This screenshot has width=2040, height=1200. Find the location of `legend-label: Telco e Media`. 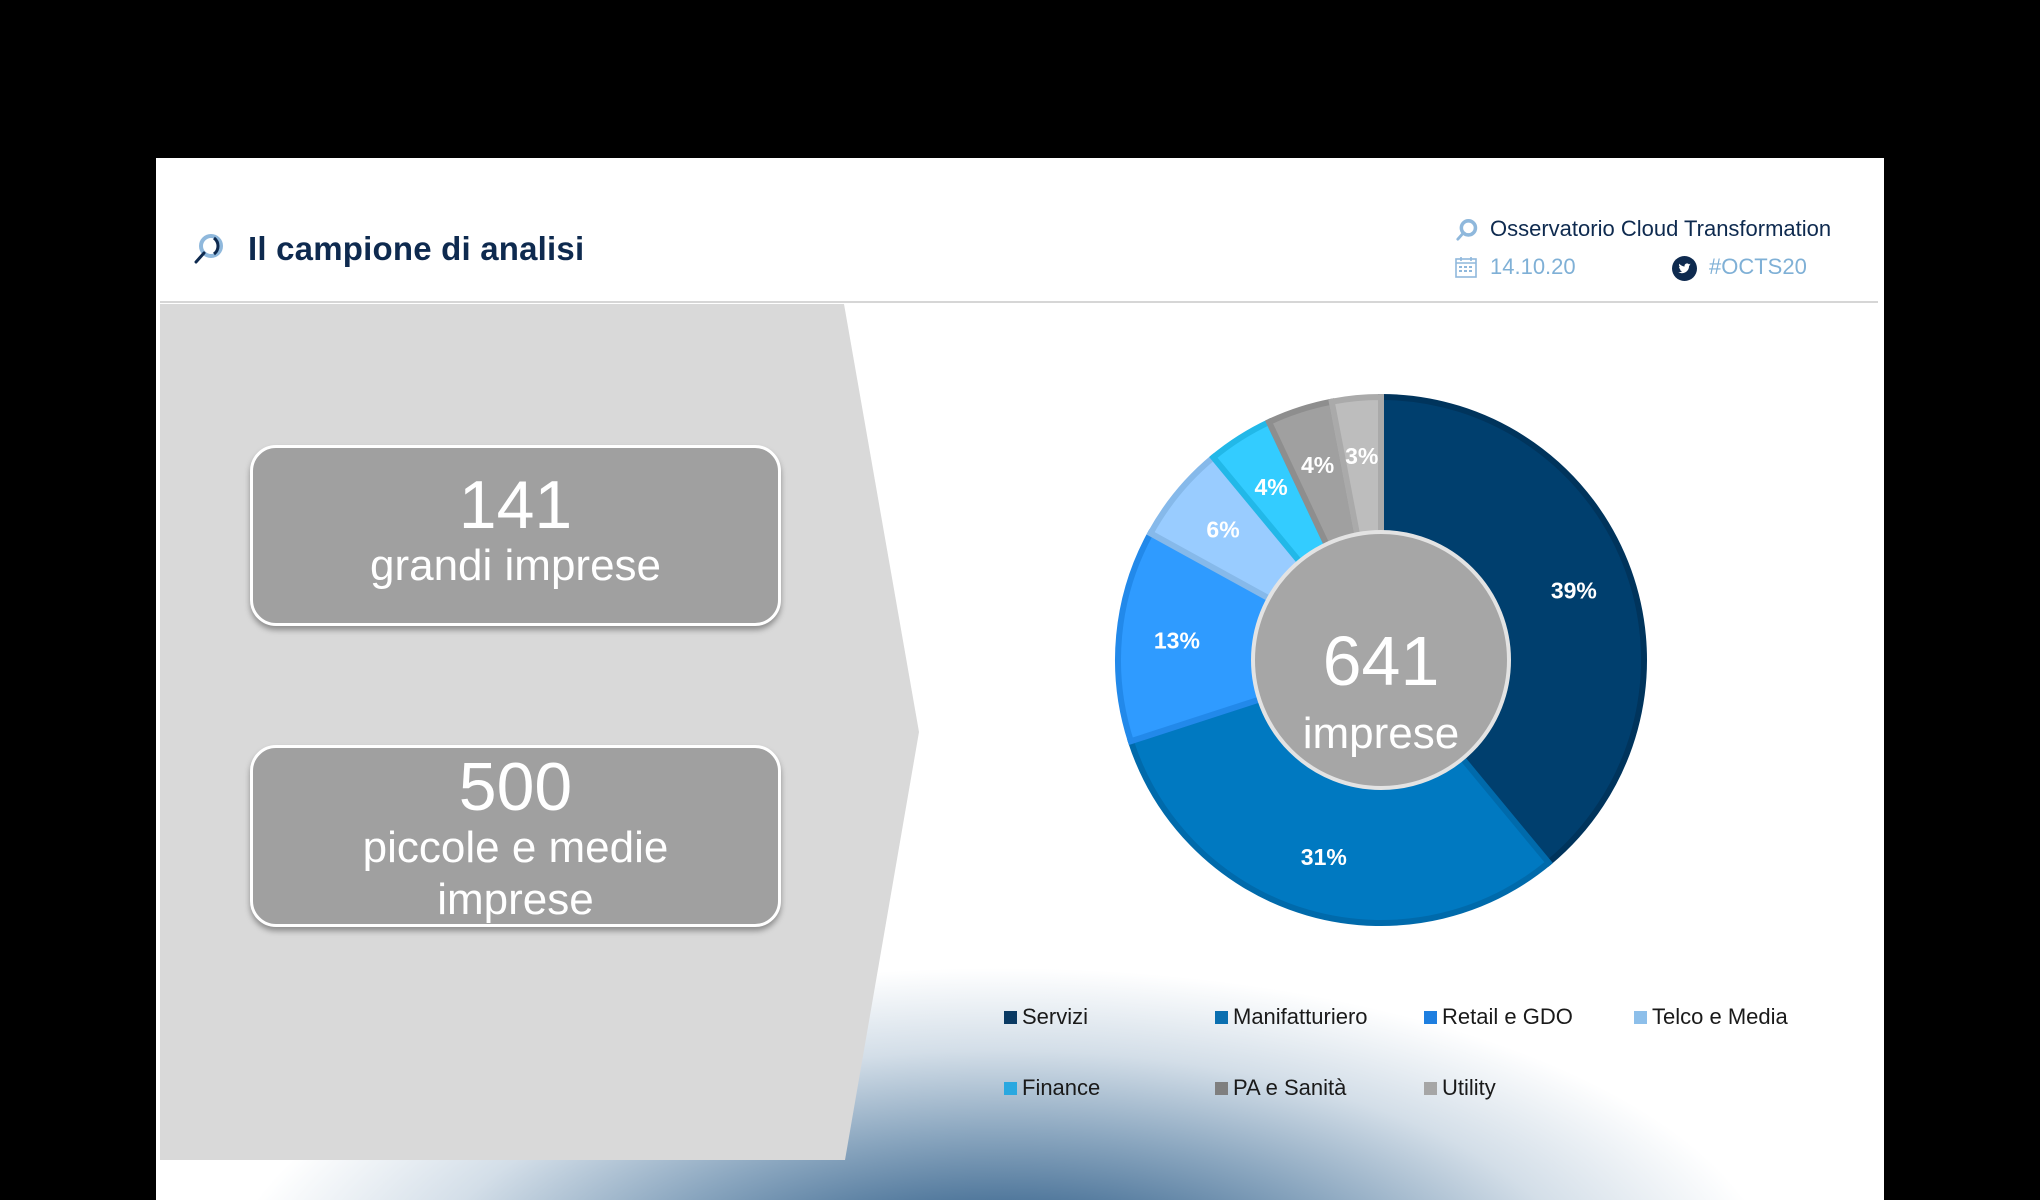

legend-label: Telco e Media is located at coordinates (1720, 1016).